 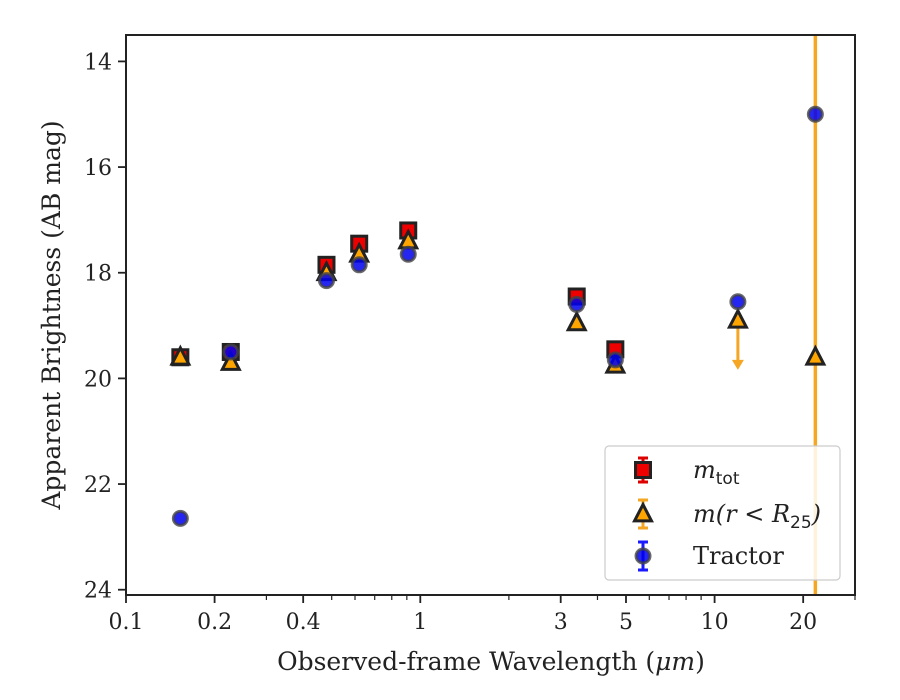 I want to click on legend-marker-mr25, so click(x=643, y=512).